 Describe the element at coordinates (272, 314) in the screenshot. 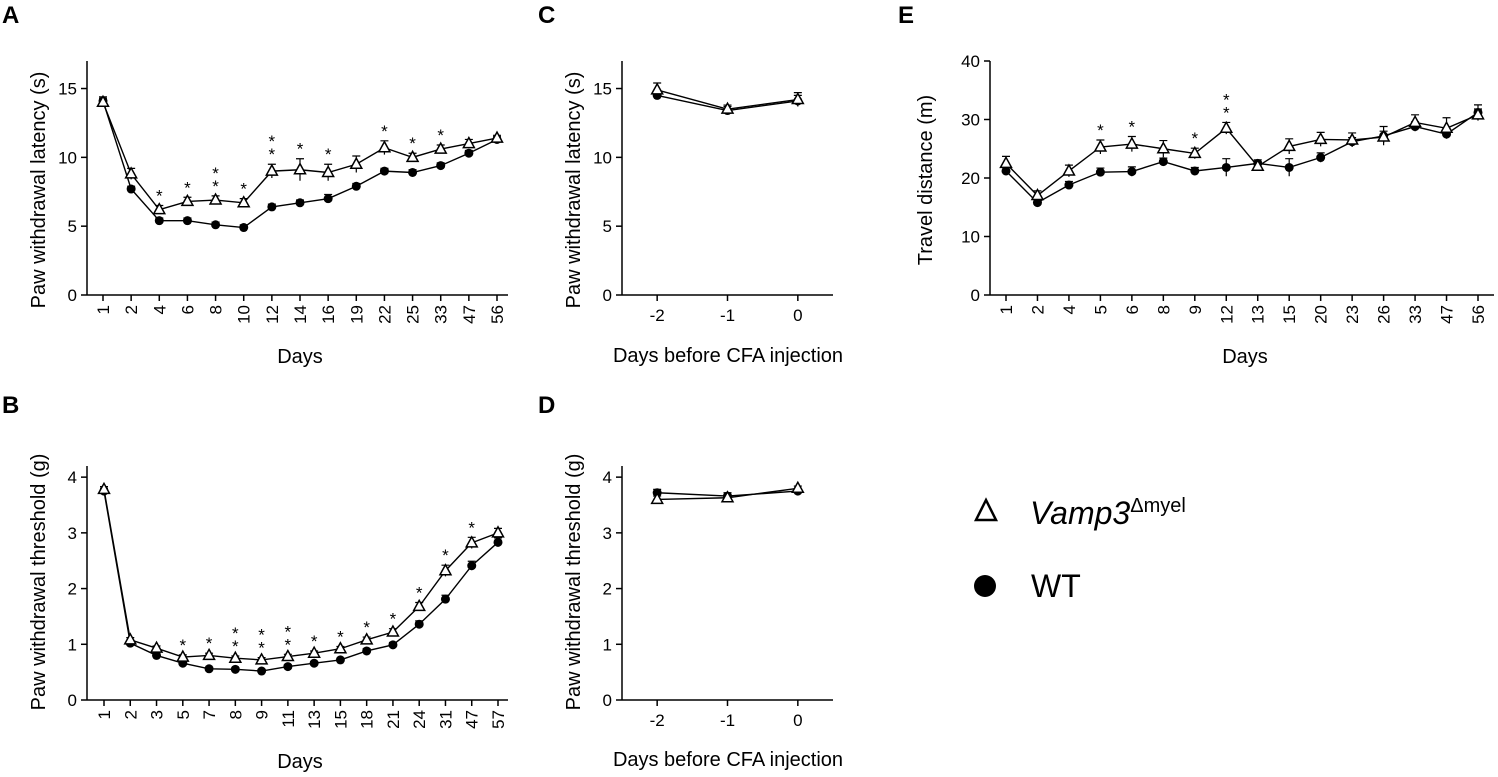

I see `panel-a-x-tick-label: 12` at that location.